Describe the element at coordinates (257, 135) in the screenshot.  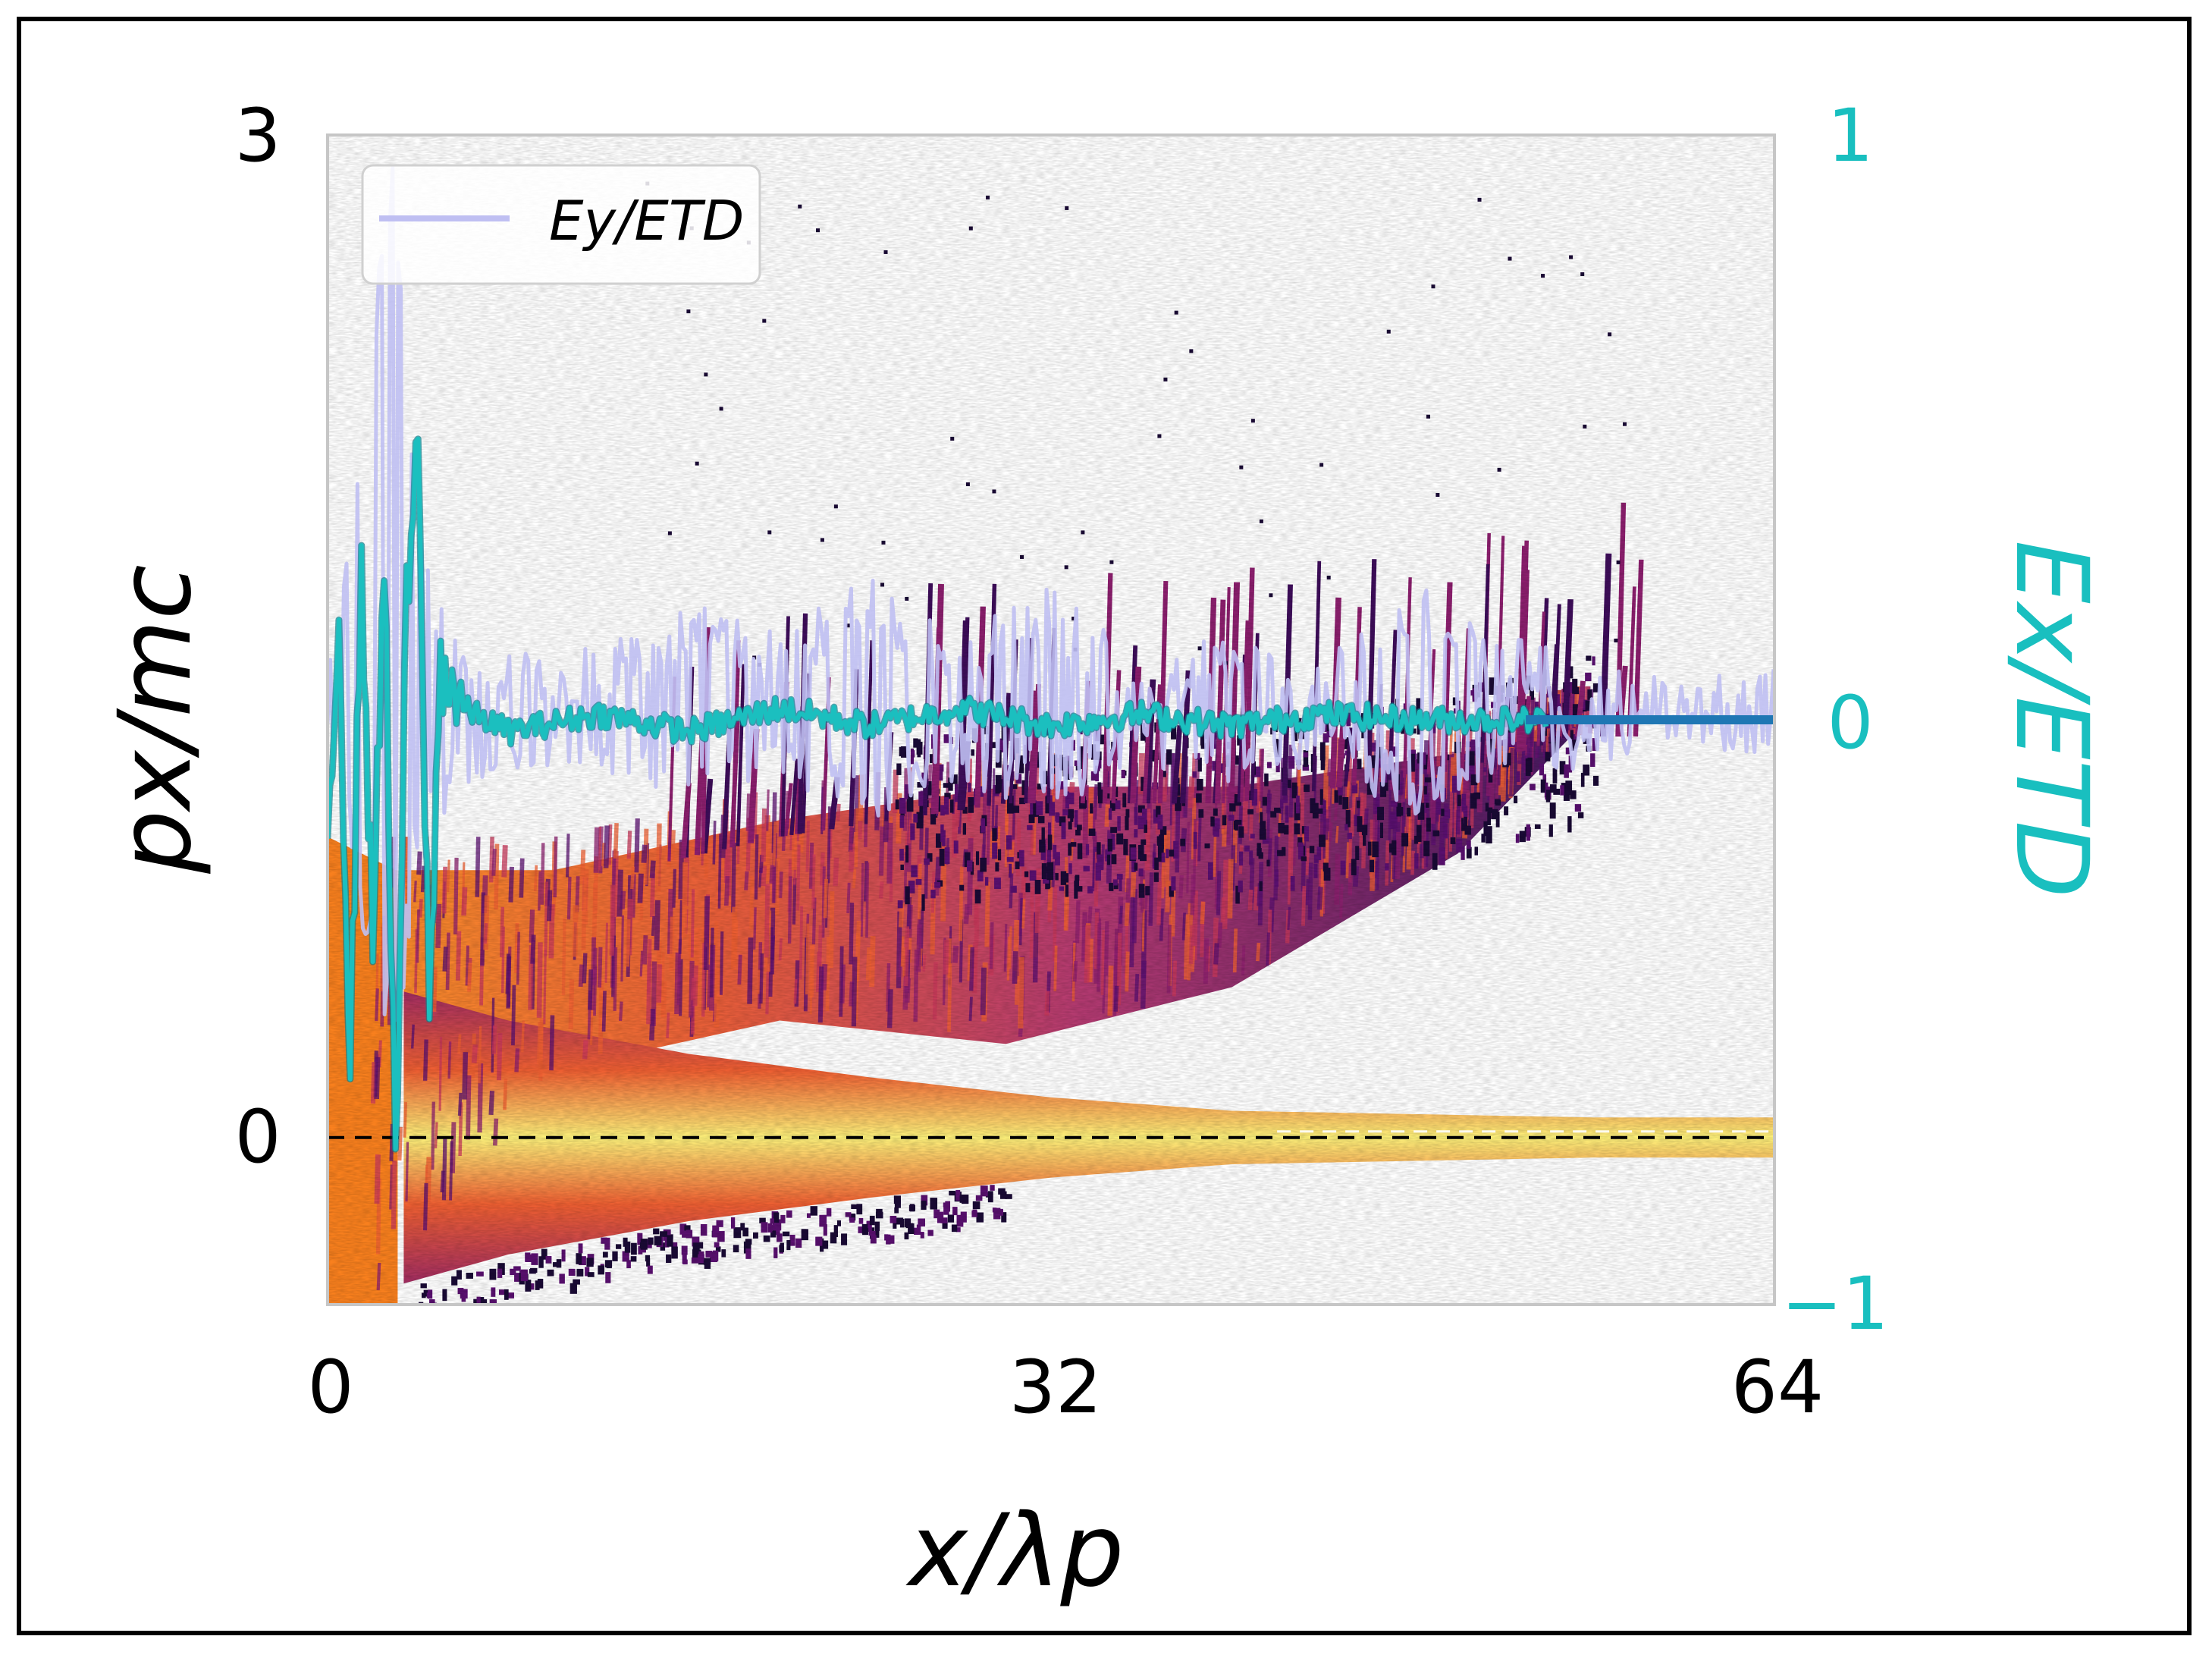
I see `y-tick-label-3: 3` at that location.